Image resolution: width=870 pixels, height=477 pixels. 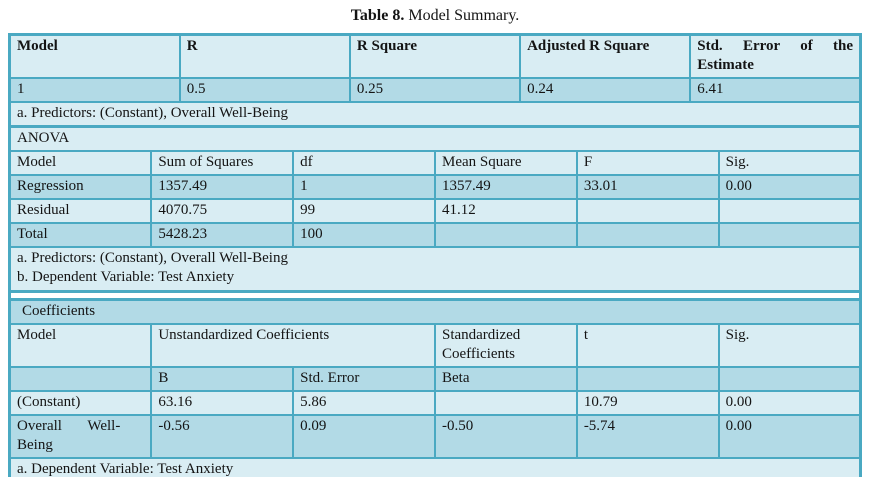 I want to click on table-cell-b: 63.16, so click(x=222, y=402).